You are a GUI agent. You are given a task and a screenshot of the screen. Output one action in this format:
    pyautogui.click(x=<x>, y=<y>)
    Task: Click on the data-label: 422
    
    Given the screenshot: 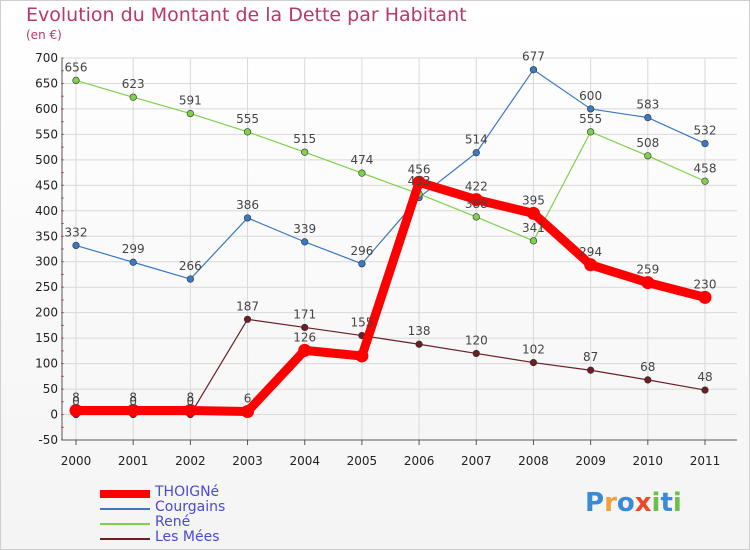 What is the action you would take?
    pyautogui.click(x=476, y=187)
    